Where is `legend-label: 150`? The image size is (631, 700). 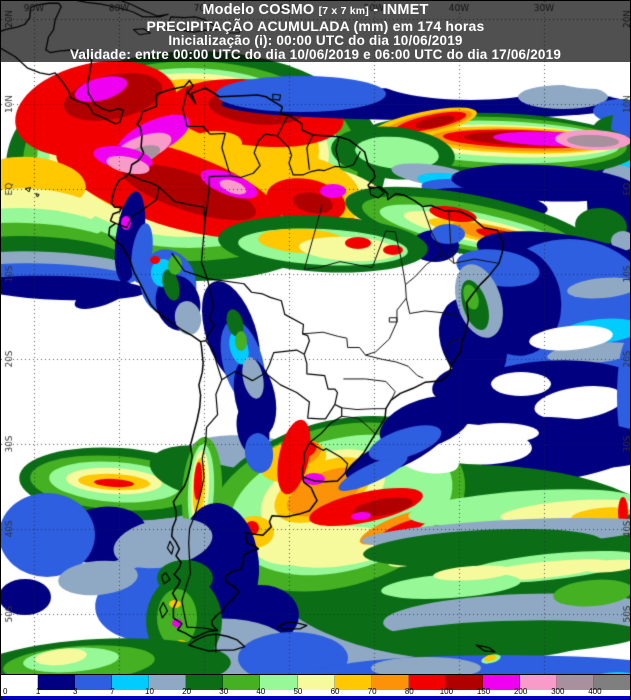 legend-label: 150 is located at coordinates (483, 691).